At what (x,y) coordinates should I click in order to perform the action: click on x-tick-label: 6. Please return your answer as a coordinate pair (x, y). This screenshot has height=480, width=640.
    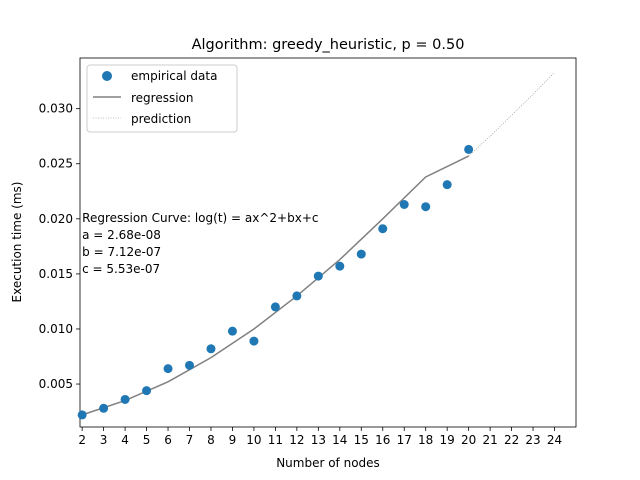
    Looking at the image, I should click on (168, 440).